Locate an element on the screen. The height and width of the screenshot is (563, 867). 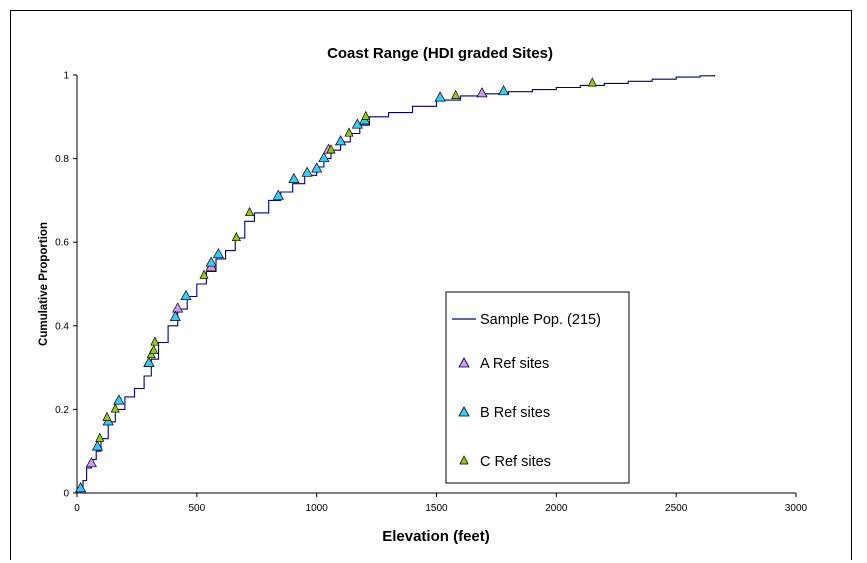
legend-label-b: B Ref sites is located at coordinates (515, 413).